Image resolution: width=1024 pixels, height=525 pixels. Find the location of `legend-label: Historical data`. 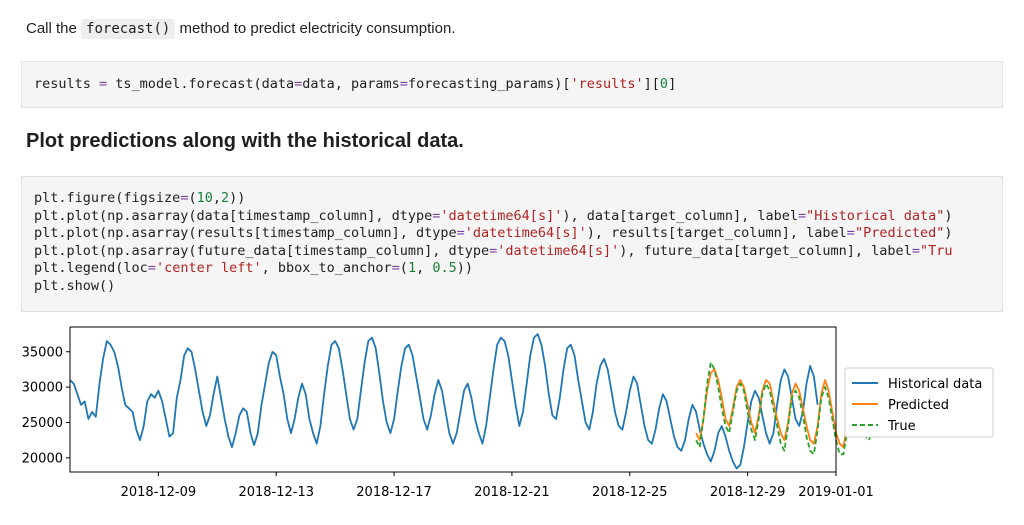

legend-label: Historical data is located at coordinates (935, 384).